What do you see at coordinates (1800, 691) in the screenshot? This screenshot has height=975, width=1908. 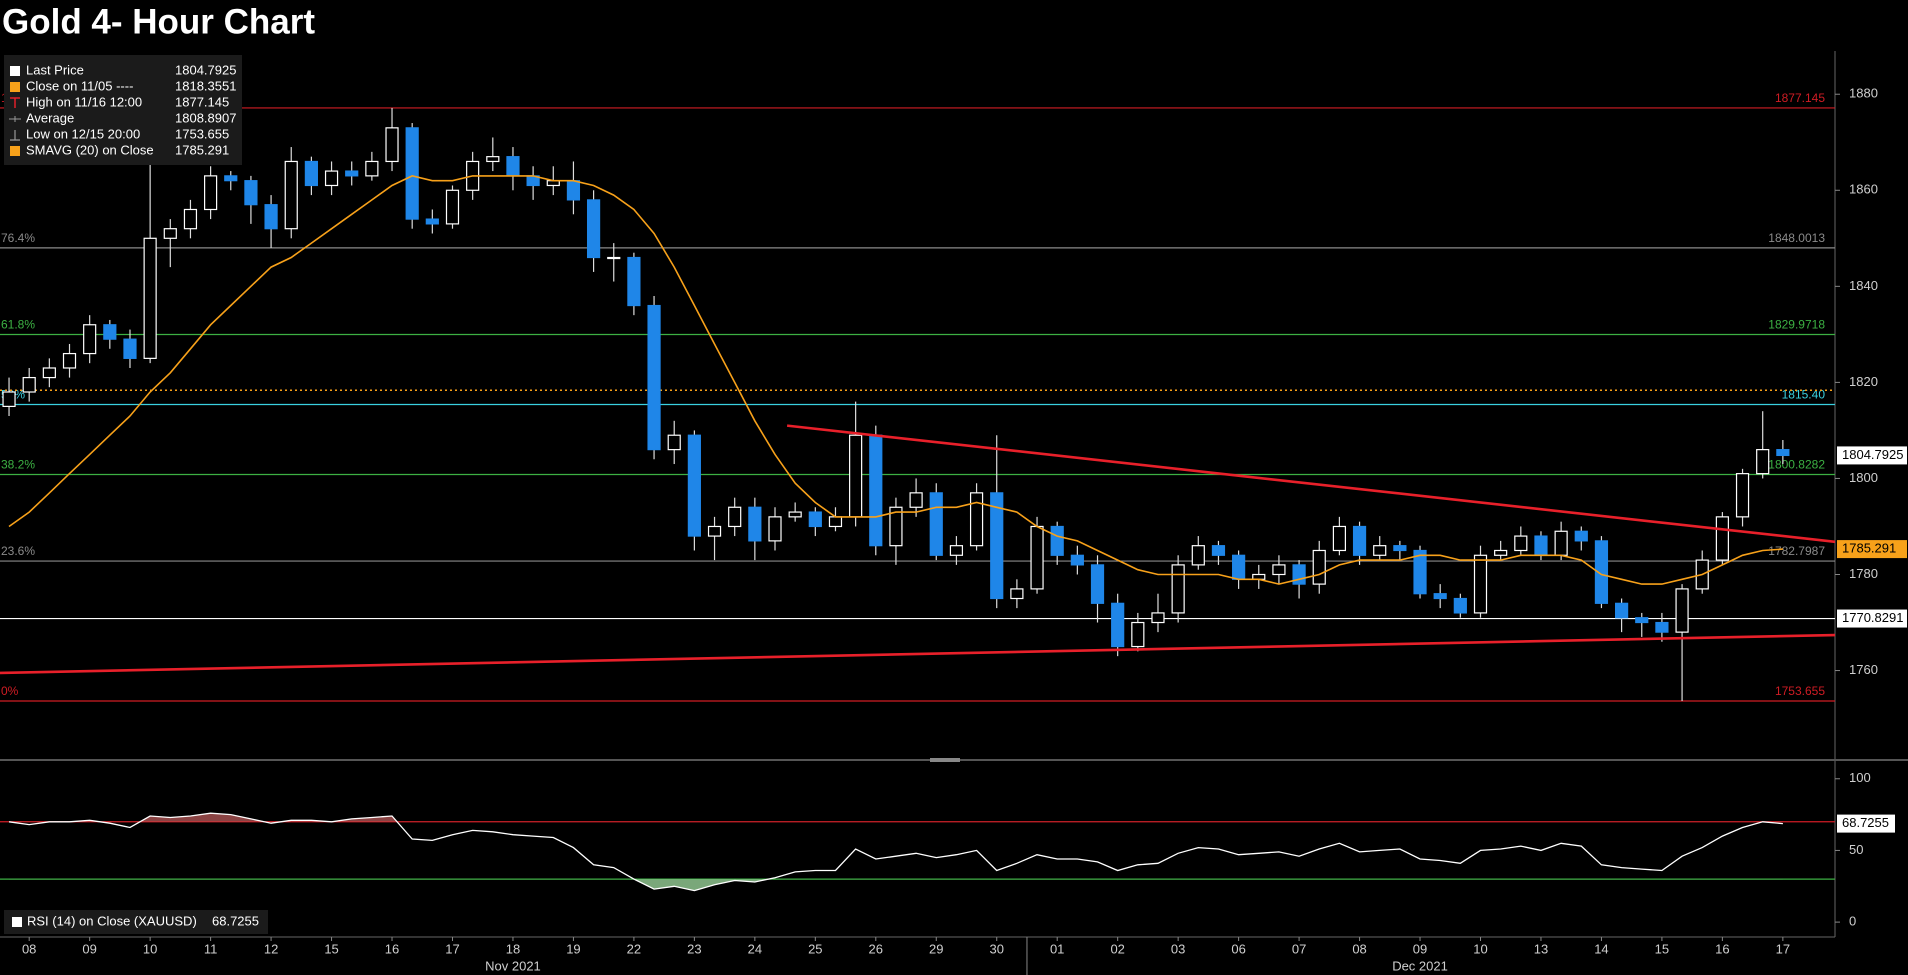 I see `level-value: 1753.655` at bounding box center [1800, 691].